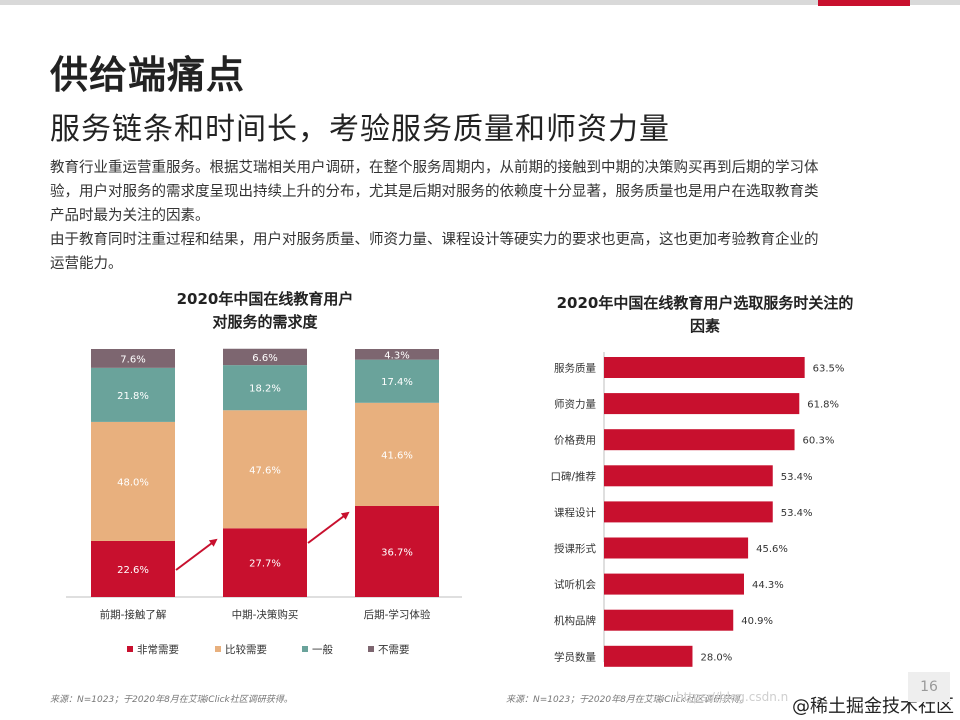 The width and height of the screenshot is (960, 720). What do you see at coordinates (148, 75) in the screenshot?
I see `page-title: 供给端痛点` at bounding box center [148, 75].